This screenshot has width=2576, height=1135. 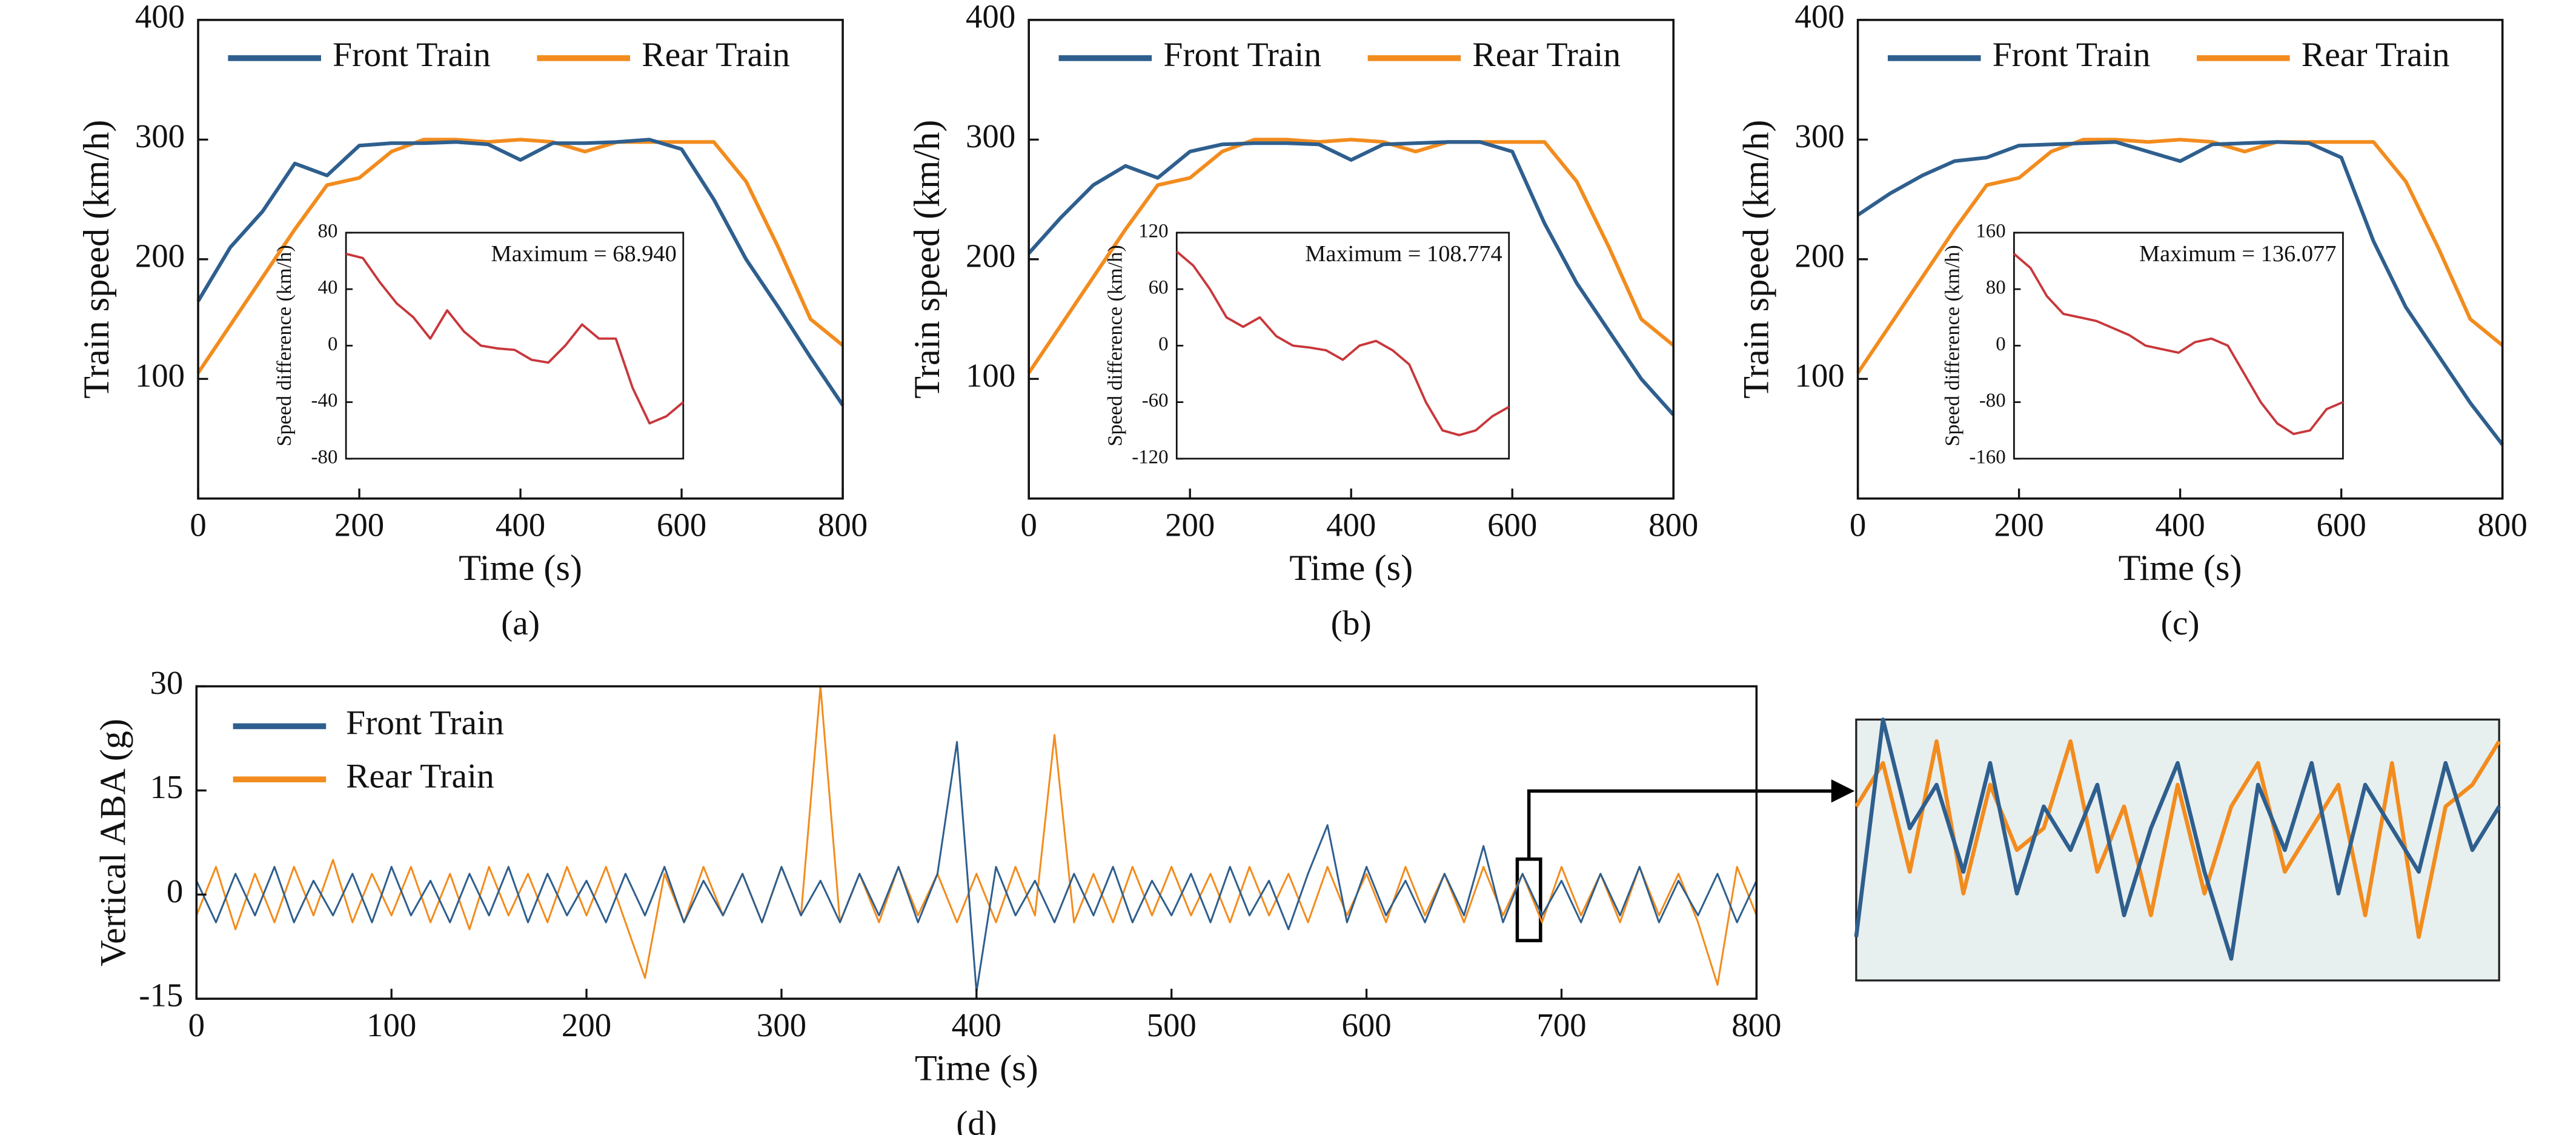 What do you see at coordinates (167, 682) in the screenshot?
I see `y-tick-label: 30` at bounding box center [167, 682].